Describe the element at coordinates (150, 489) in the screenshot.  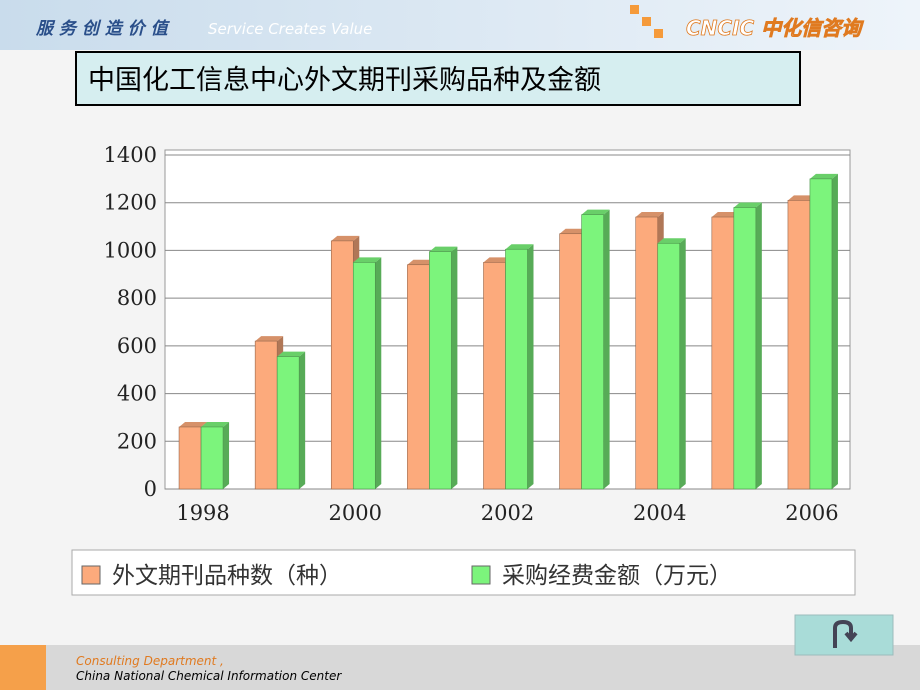
I see `y-tick-label: 0` at that location.